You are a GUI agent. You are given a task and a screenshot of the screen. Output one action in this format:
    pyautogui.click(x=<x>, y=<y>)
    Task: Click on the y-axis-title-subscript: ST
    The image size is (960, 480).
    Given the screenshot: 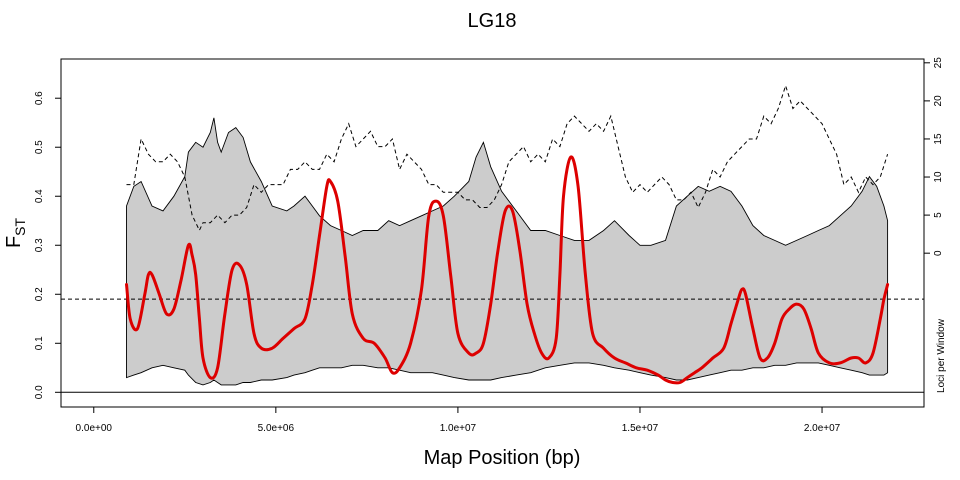 What is the action you would take?
    pyautogui.click(x=20, y=226)
    